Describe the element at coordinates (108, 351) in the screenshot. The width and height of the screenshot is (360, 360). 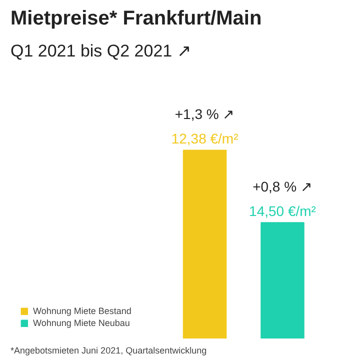
I see `text: *Angebotsmieten Juni 2021, Quartalsentwicklung` at that location.